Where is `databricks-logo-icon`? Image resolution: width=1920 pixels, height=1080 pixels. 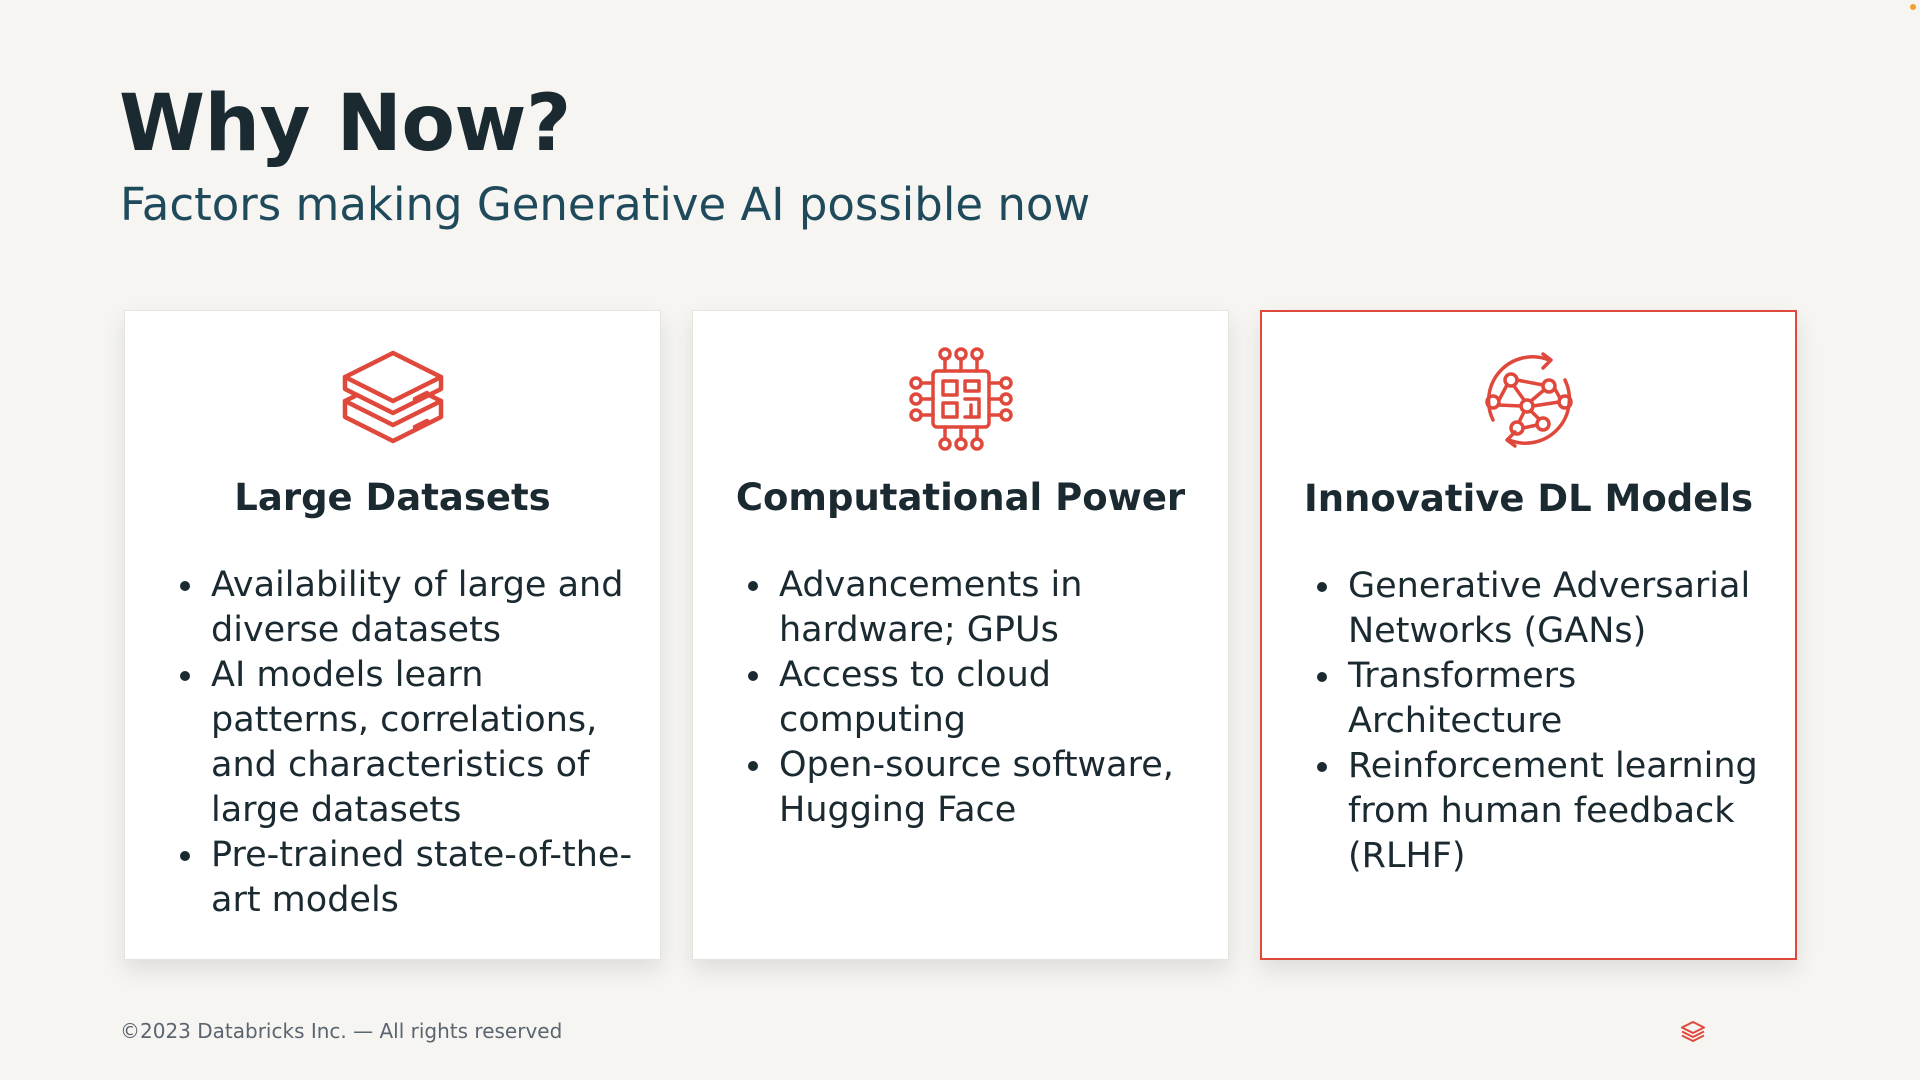
databricks-logo-icon is located at coordinates (1693, 1031).